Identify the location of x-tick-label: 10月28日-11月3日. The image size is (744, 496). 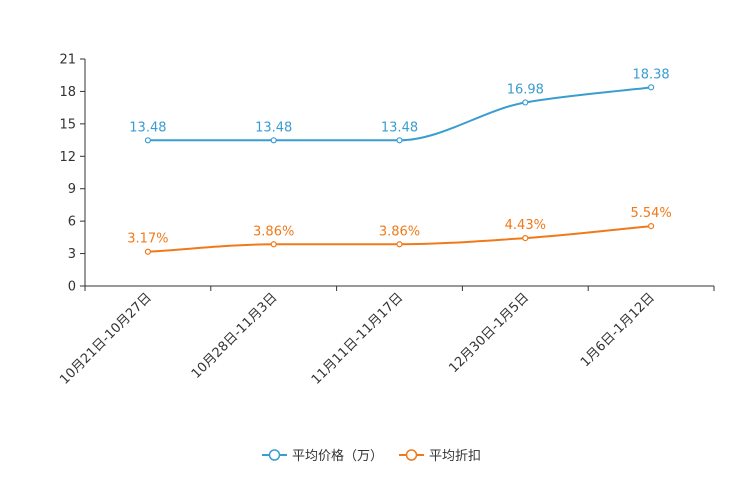
(235, 336).